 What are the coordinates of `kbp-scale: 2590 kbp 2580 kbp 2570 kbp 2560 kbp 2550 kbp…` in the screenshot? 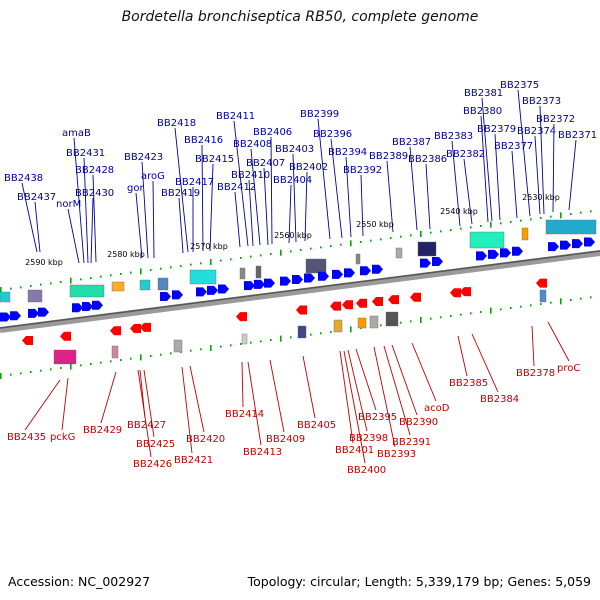 It's located at (292, 230).